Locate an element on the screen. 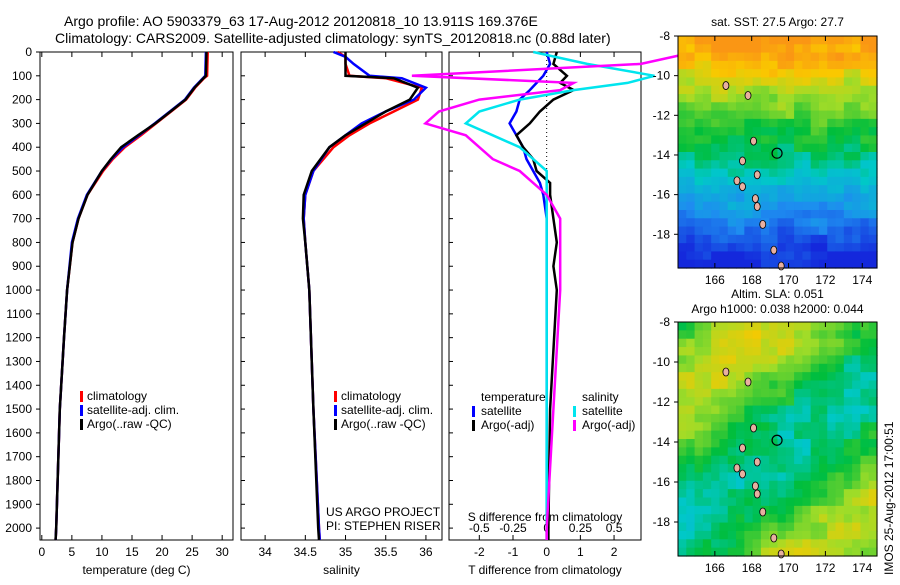 This screenshot has height=585, width=900. legend-swatch is located at coordinates (574, 425).